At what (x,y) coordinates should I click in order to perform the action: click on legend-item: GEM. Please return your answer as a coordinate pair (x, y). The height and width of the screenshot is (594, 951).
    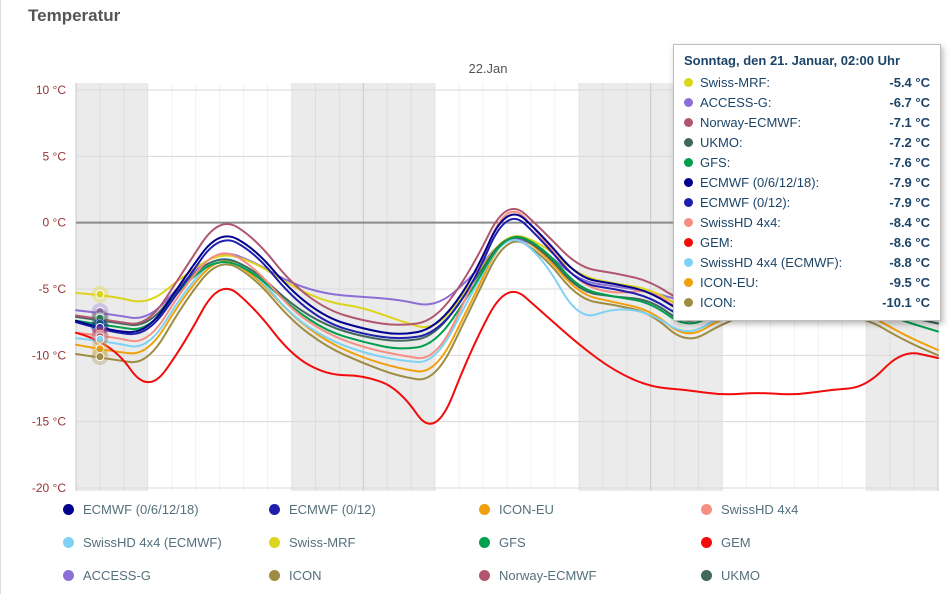
    Looking at the image, I should click on (818, 542).